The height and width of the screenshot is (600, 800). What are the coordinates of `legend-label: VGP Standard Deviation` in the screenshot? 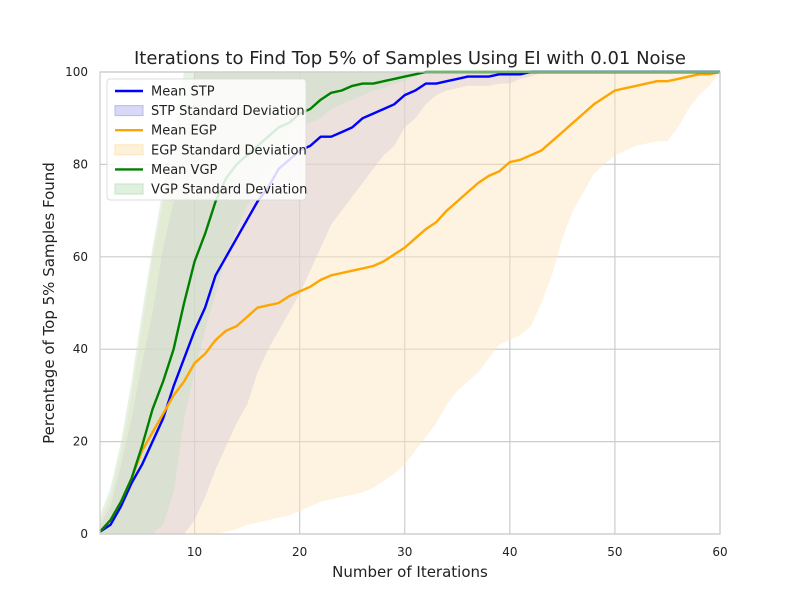 It's located at (229, 190).